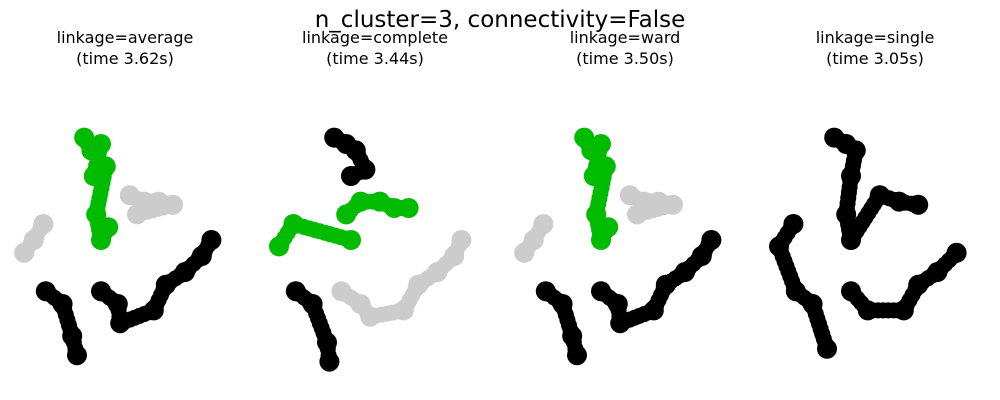  Describe the element at coordinates (375, 37) in the screenshot. I see `panel-title-line1: linkage=complete` at that location.